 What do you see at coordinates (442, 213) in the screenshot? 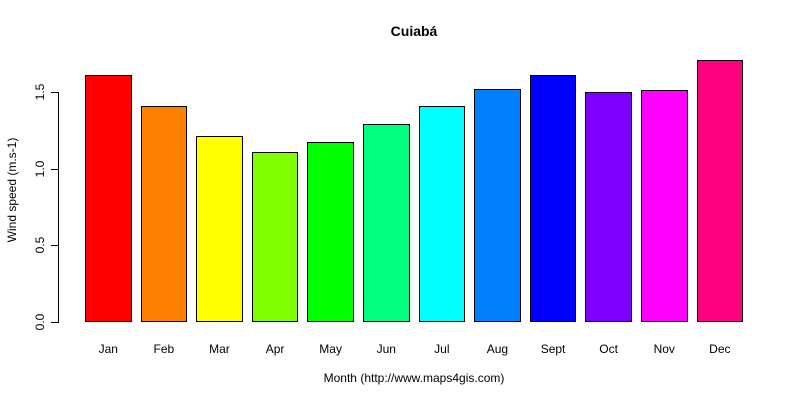
I see `bar-jul` at bounding box center [442, 213].